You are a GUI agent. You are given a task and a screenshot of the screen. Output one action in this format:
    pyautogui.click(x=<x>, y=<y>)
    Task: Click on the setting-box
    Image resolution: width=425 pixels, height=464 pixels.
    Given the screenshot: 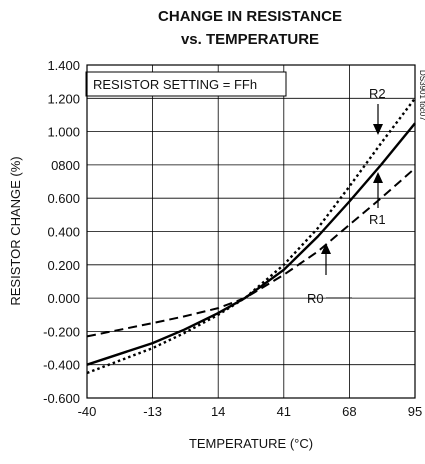 What is the action you would take?
    pyautogui.click(x=186, y=84)
    